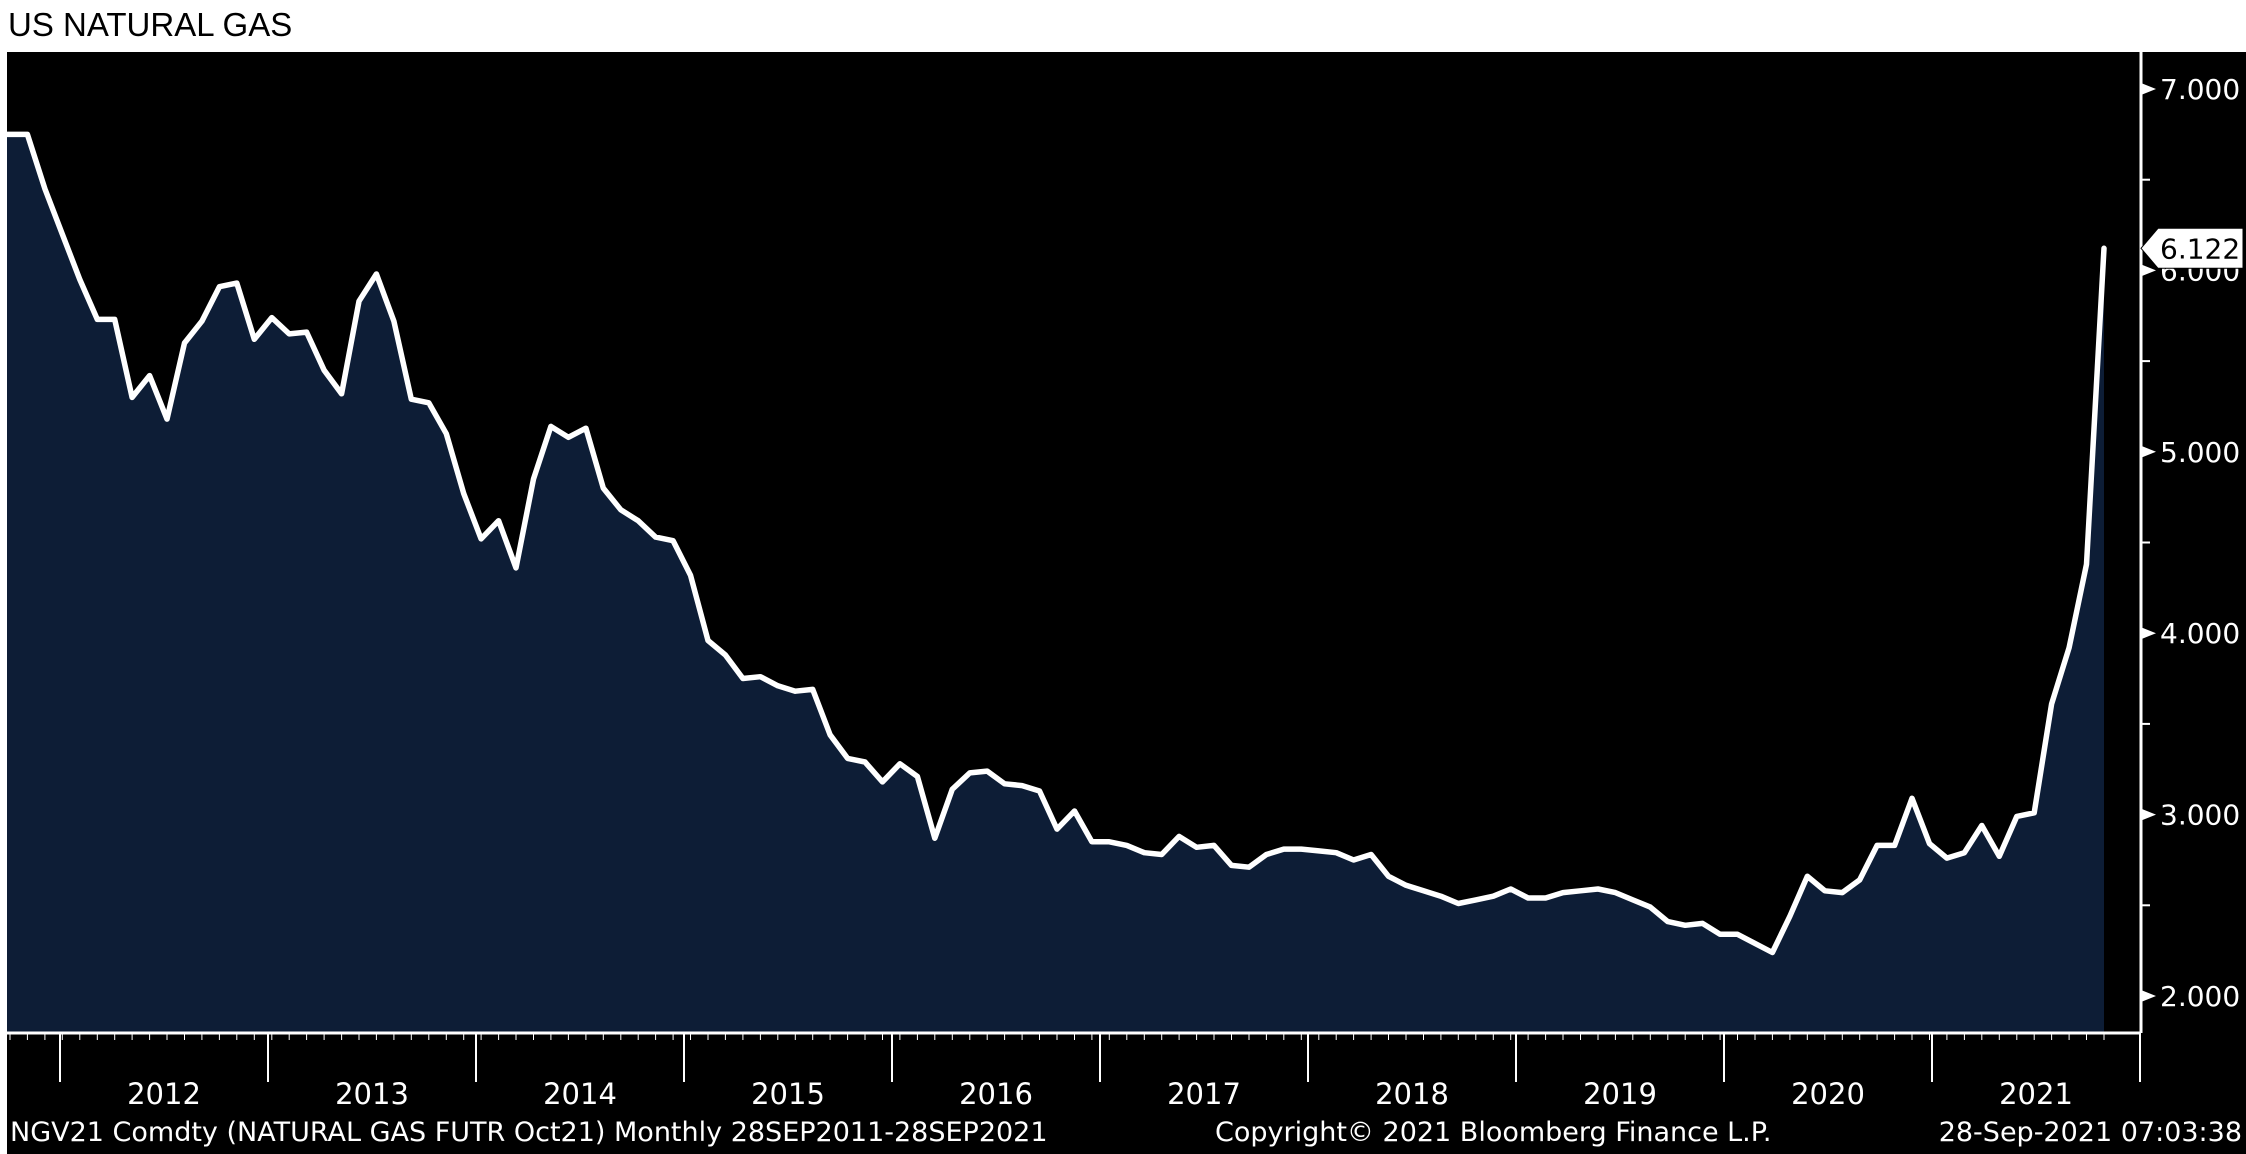  Describe the element at coordinates (2200, 996) in the screenshot. I see `y-tick-label: 2.000` at that location.